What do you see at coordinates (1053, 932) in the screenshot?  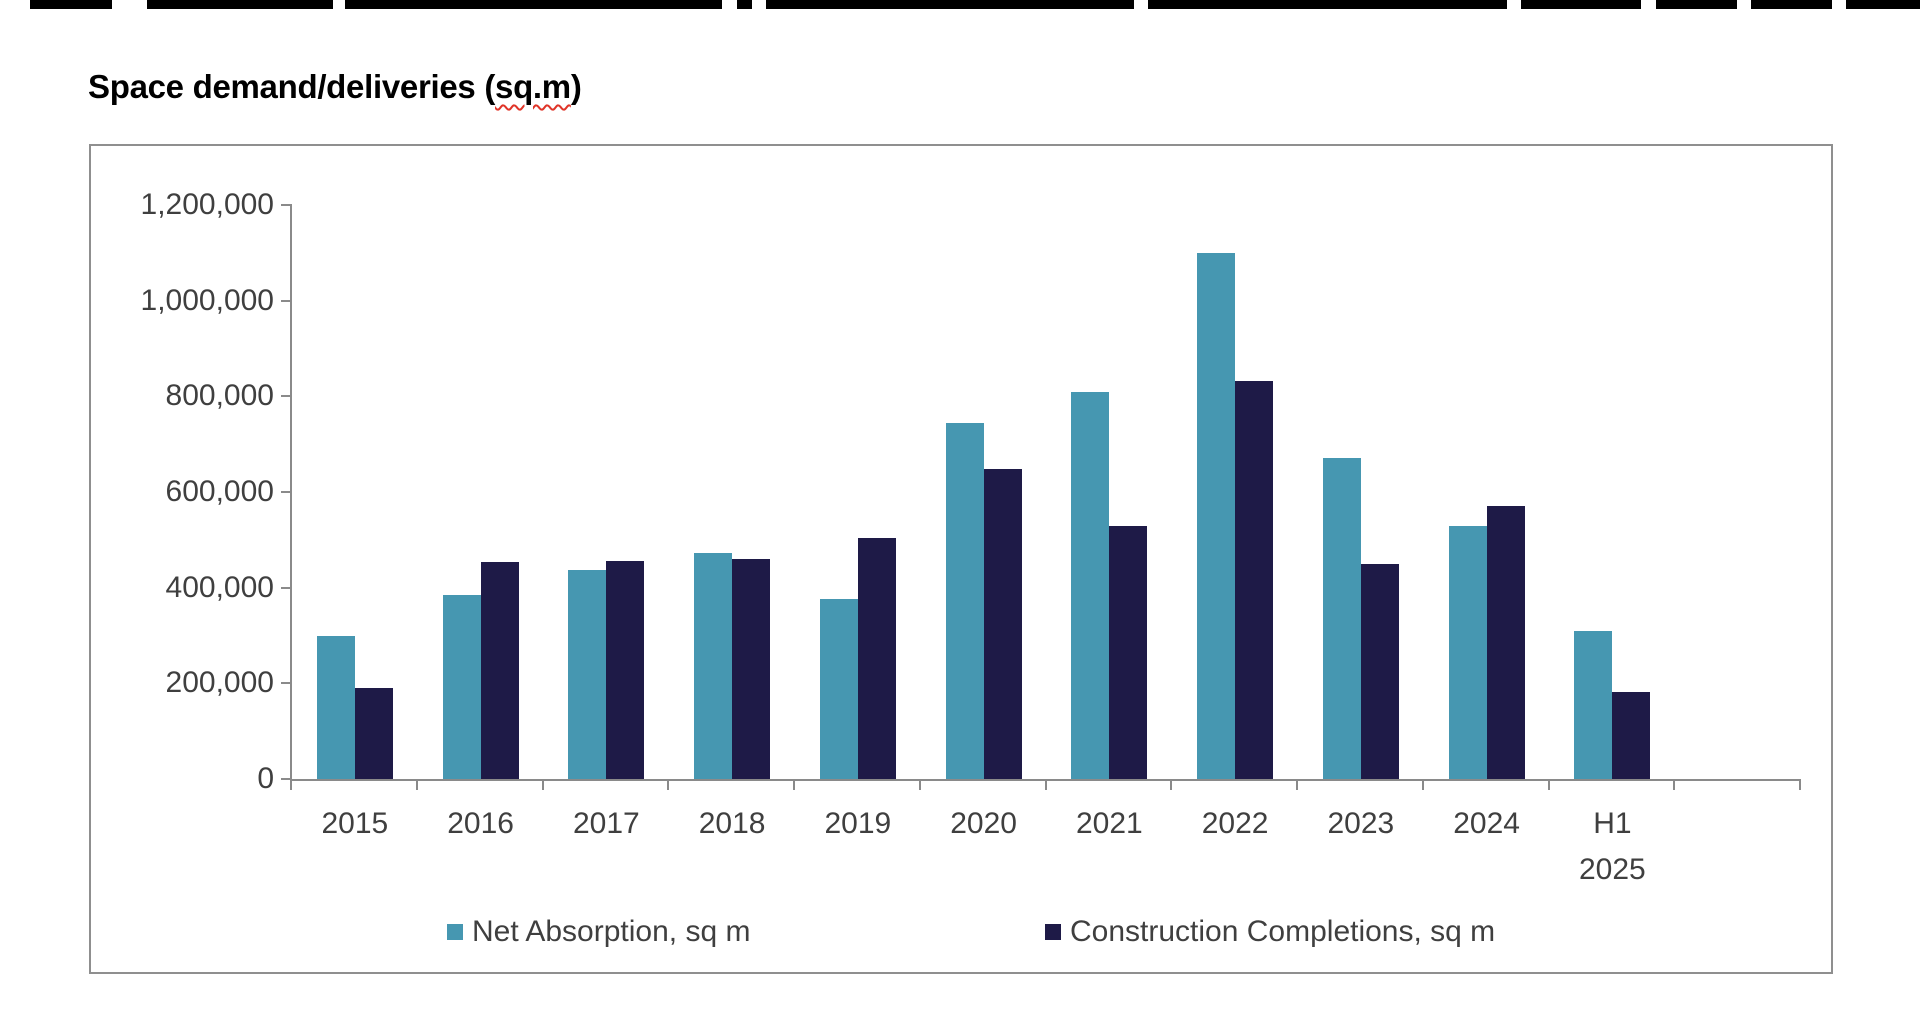 I see `legend-swatch-construction-completions` at bounding box center [1053, 932].